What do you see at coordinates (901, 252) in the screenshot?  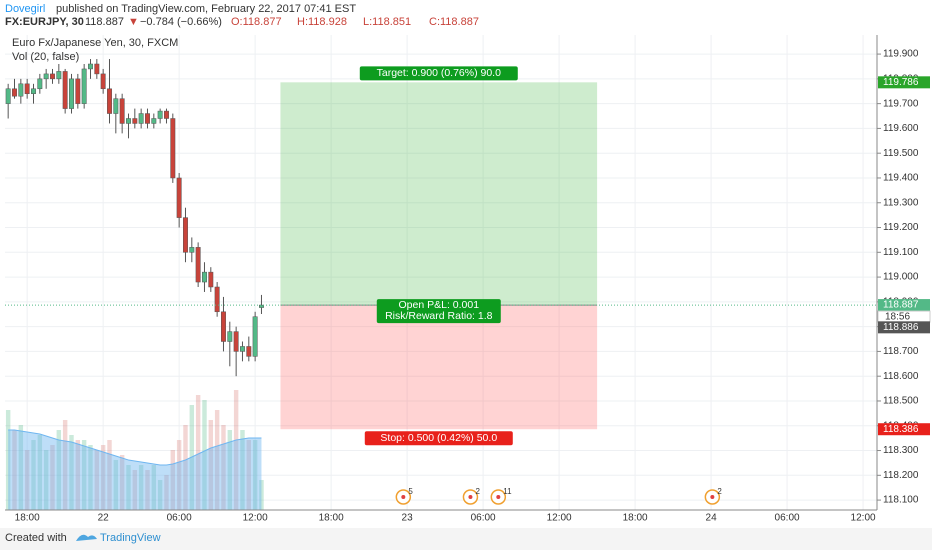 I see `y-tick-label: 119.100` at bounding box center [901, 252].